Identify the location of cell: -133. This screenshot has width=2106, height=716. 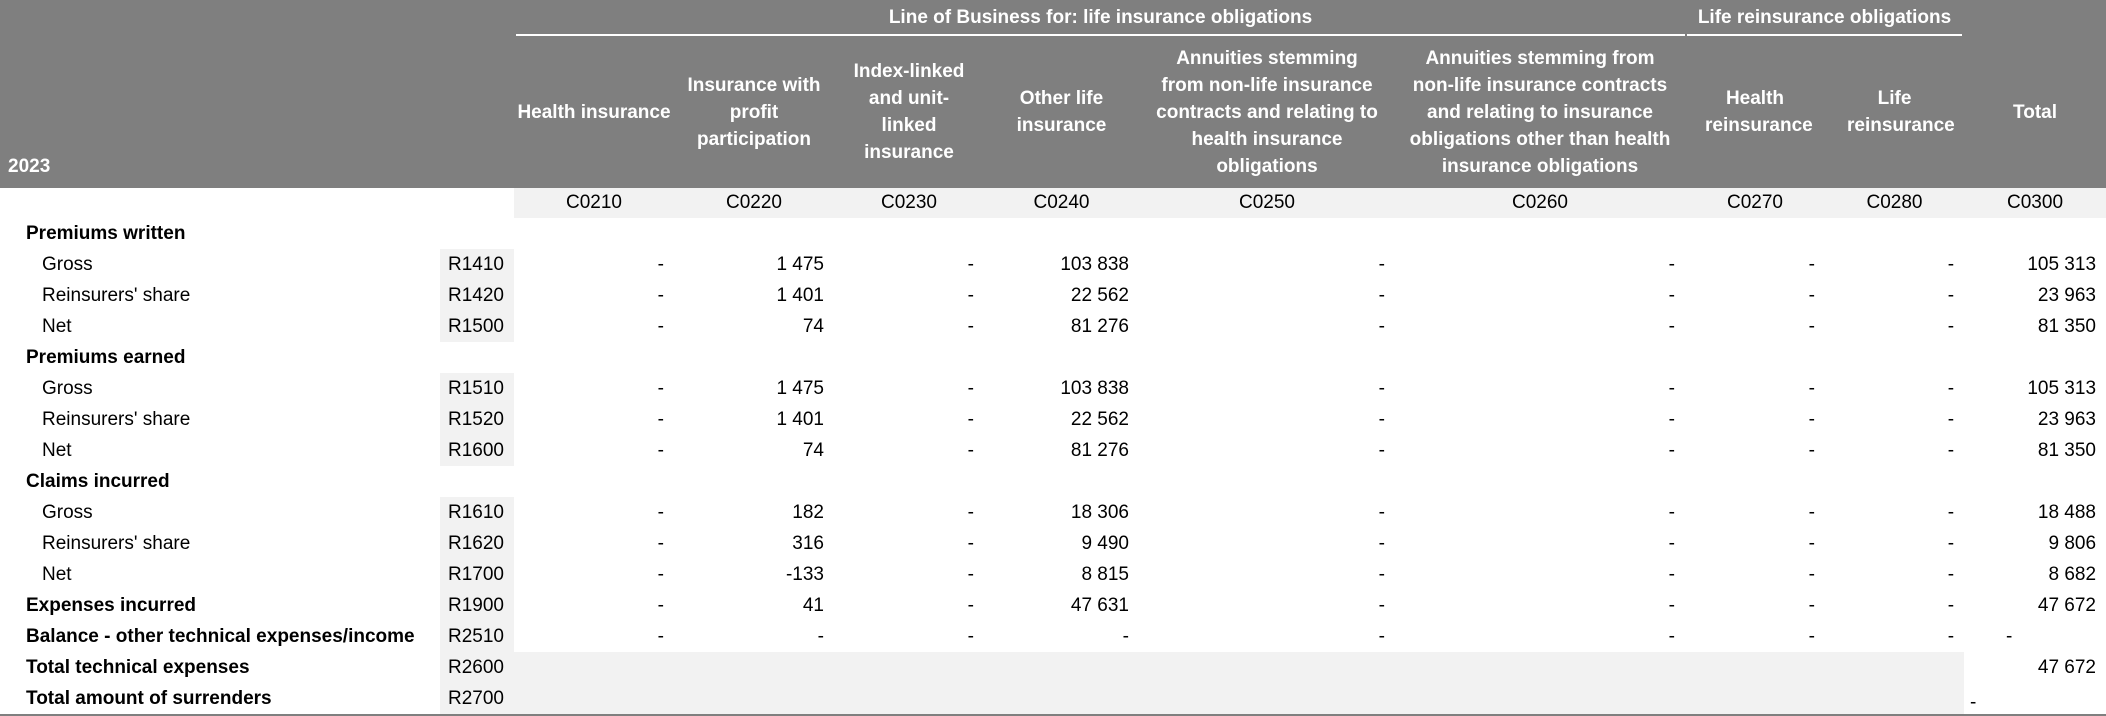
(804, 574).